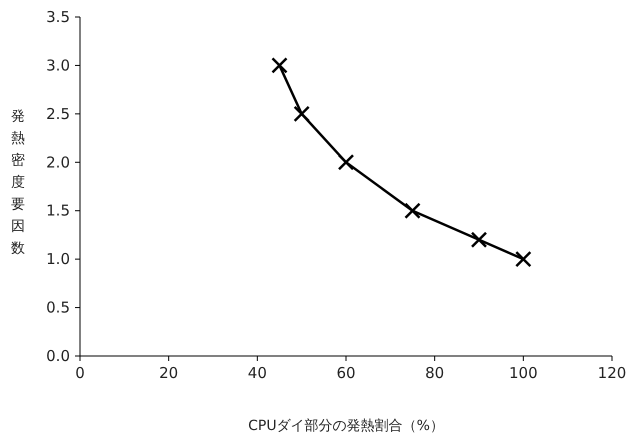 Image resolution: width=630 pixels, height=438 pixels. Describe the element at coordinates (58, 211) in the screenshot. I see `y-tick-label: 1.5` at that location.